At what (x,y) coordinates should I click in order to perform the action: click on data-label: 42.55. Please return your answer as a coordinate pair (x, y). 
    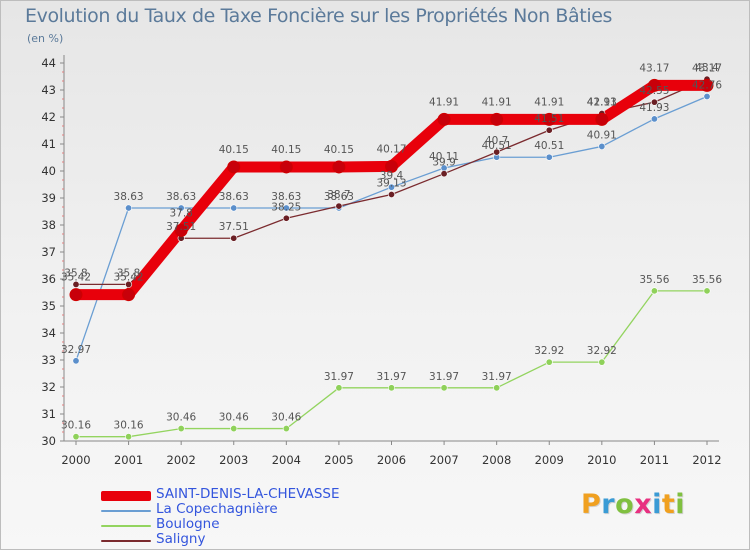
    Looking at the image, I should click on (654, 91).